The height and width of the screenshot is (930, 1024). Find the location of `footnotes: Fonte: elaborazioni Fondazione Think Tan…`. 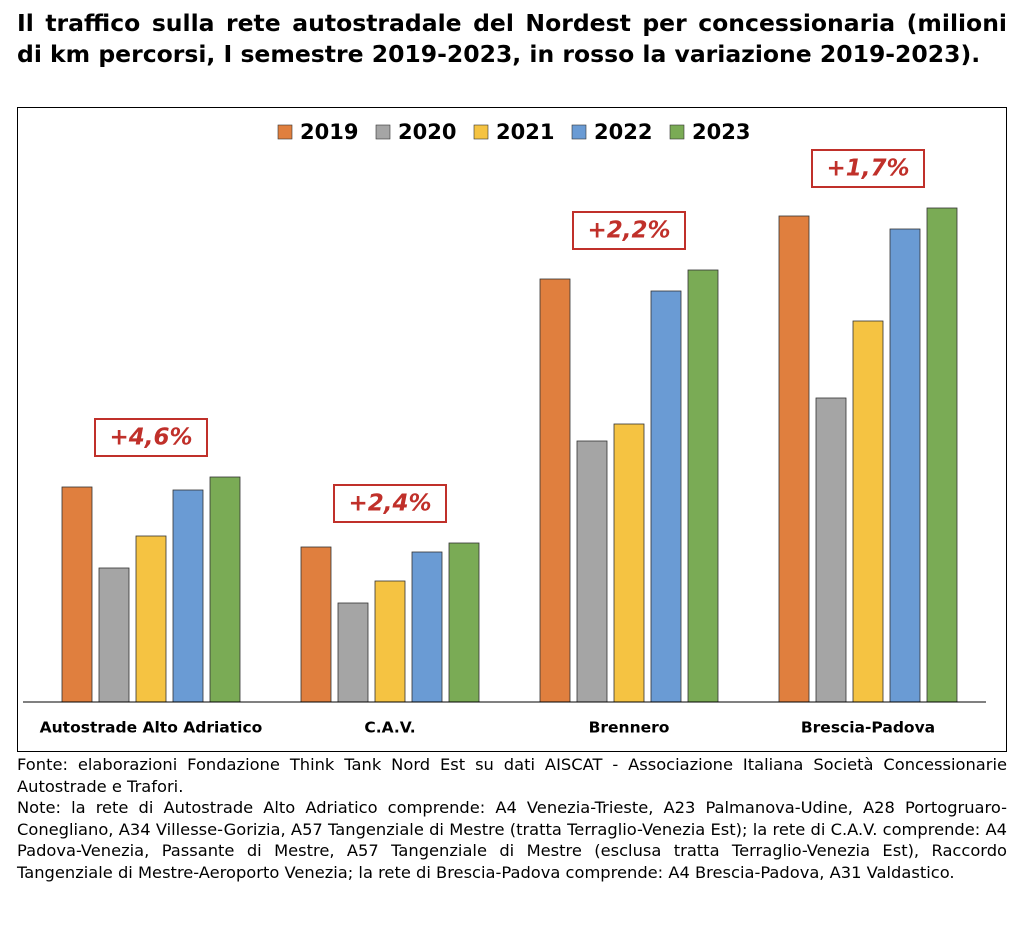

footnotes: Fonte: elaborazioni Fondazione Think Tan… is located at coordinates (512, 818).